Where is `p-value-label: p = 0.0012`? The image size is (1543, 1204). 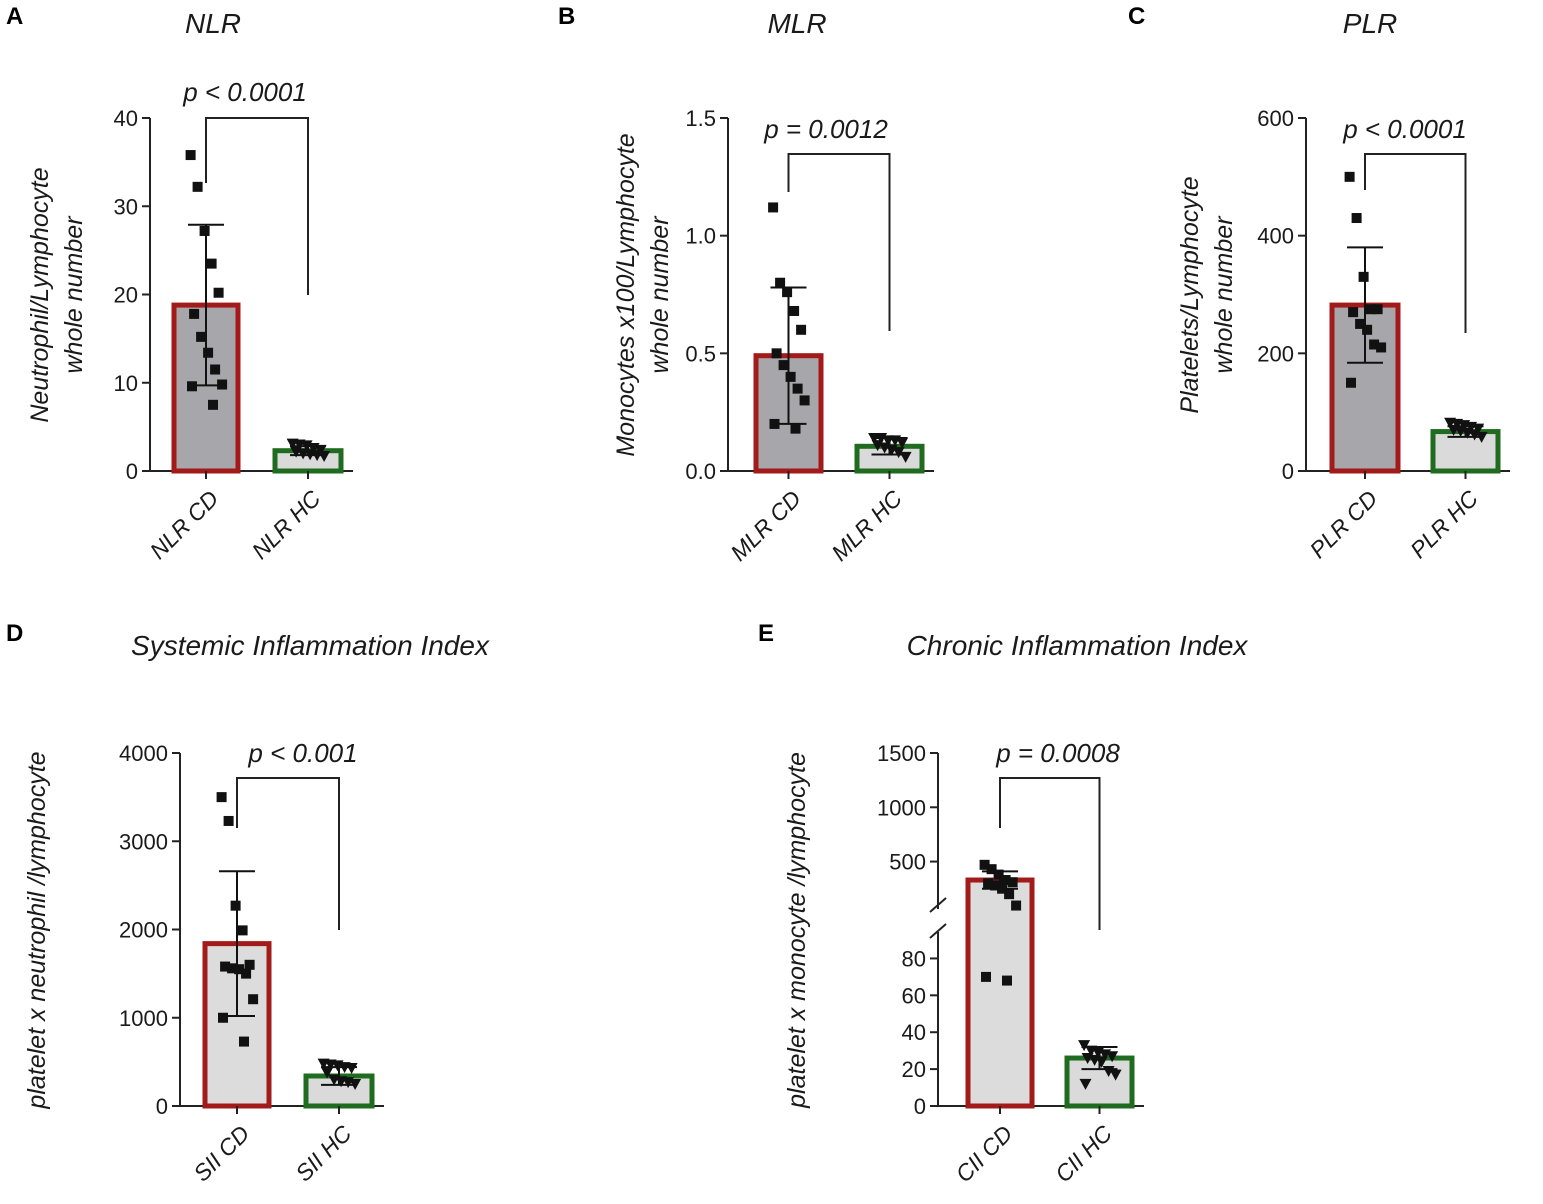 p-value-label: p = 0.0012 is located at coordinates (825, 129).